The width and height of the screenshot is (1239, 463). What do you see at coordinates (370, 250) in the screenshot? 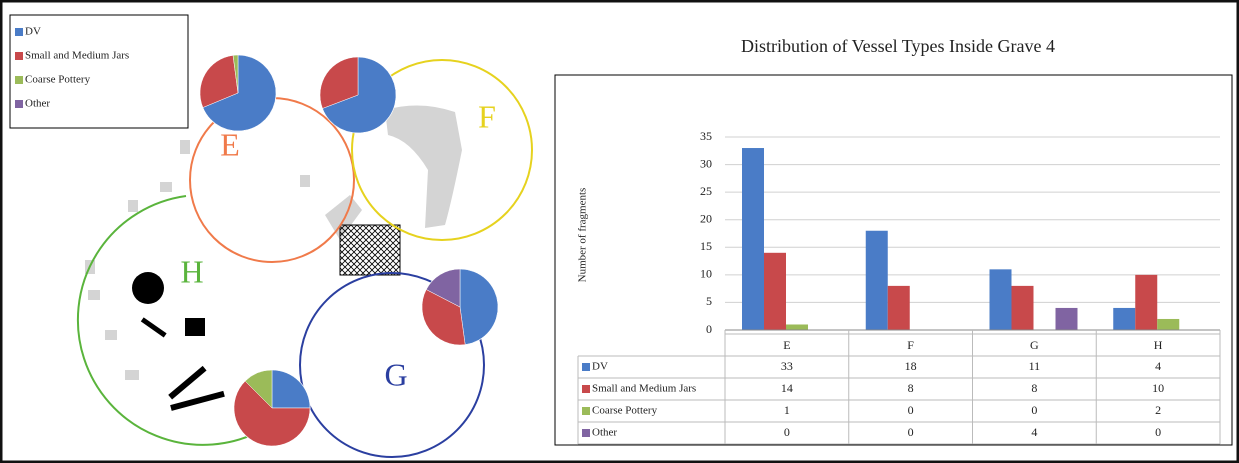
I see `hatched-area` at bounding box center [370, 250].